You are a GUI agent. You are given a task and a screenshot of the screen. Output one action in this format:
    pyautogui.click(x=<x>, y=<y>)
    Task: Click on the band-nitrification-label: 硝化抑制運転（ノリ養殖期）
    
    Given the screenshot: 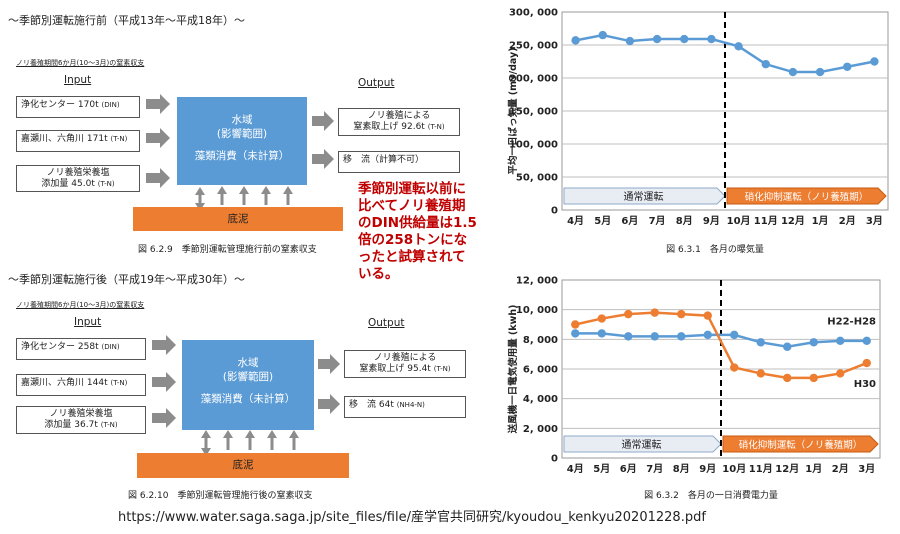 What is the action you would take?
    pyautogui.click(x=801, y=445)
    